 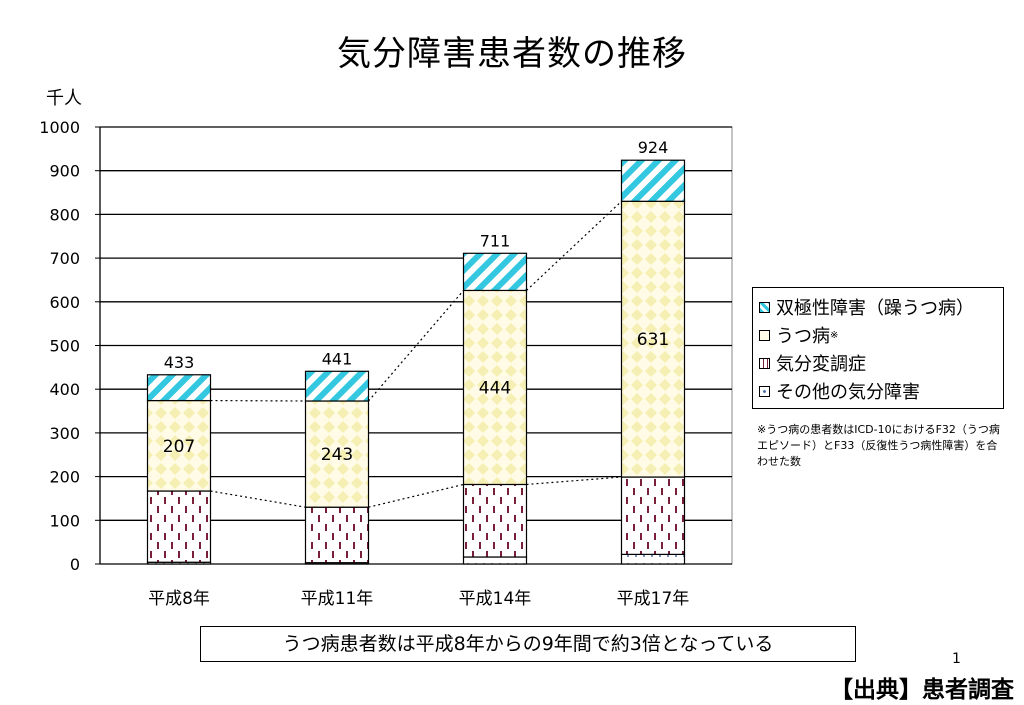 What do you see at coordinates (495, 388) in the screenshot?
I see `bar-value-label: 444` at bounding box center [495, 388].